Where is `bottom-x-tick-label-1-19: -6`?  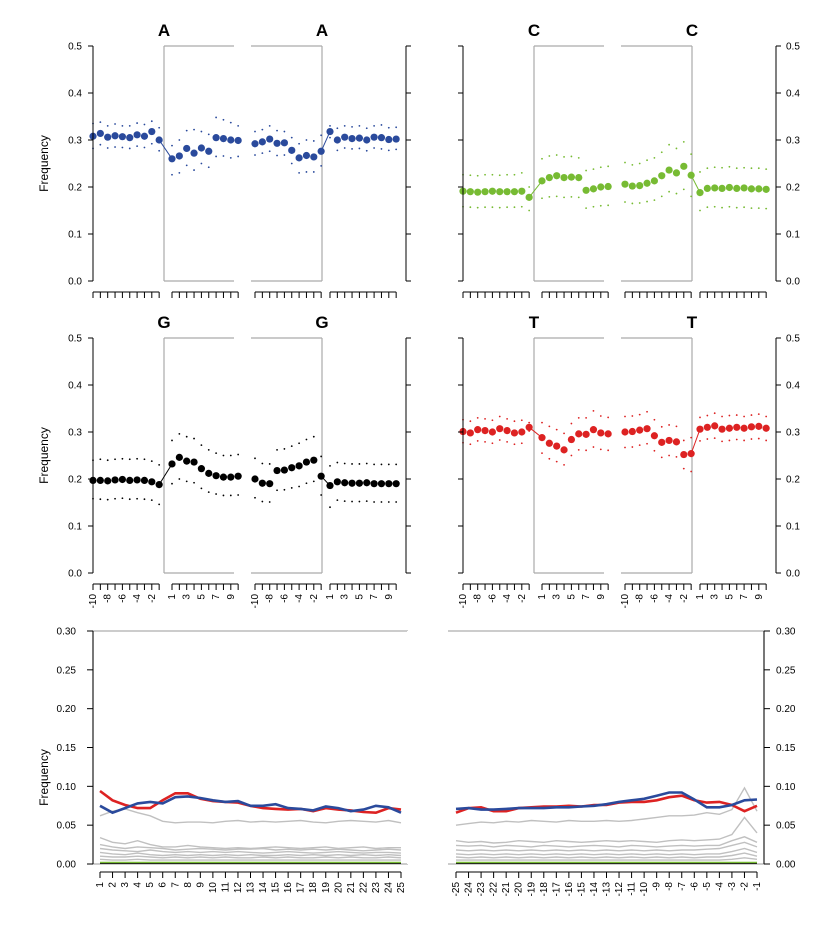 bottom-x-tick-label-1-19: -6 is located at coordinates (694, 886).